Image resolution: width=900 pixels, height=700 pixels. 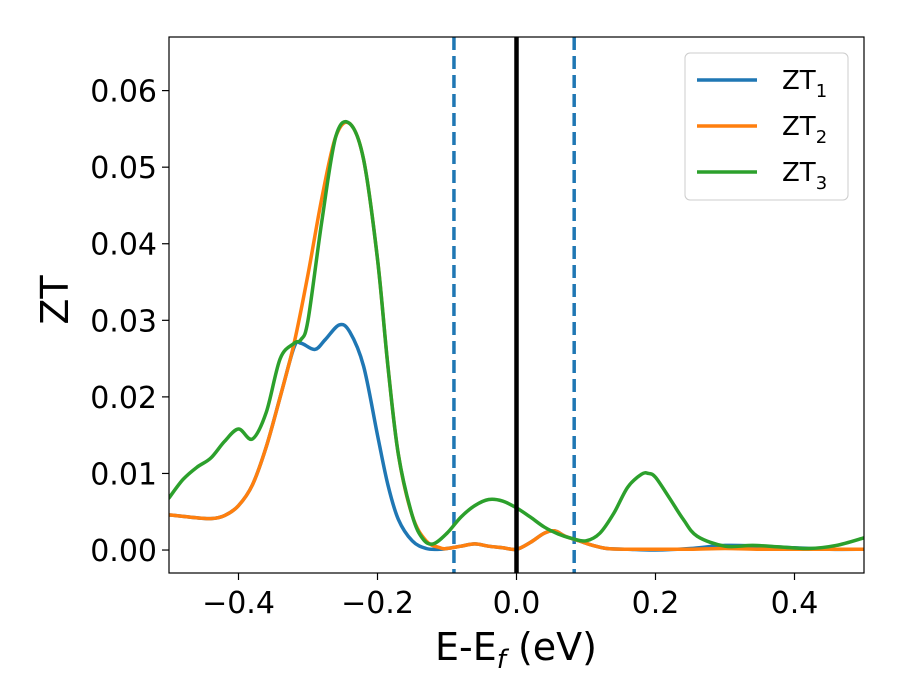 What do you see at coordinates (795, 603) in the screenshot?
I see `x-tick-label: 0.4` at bounding box center [795, 603].